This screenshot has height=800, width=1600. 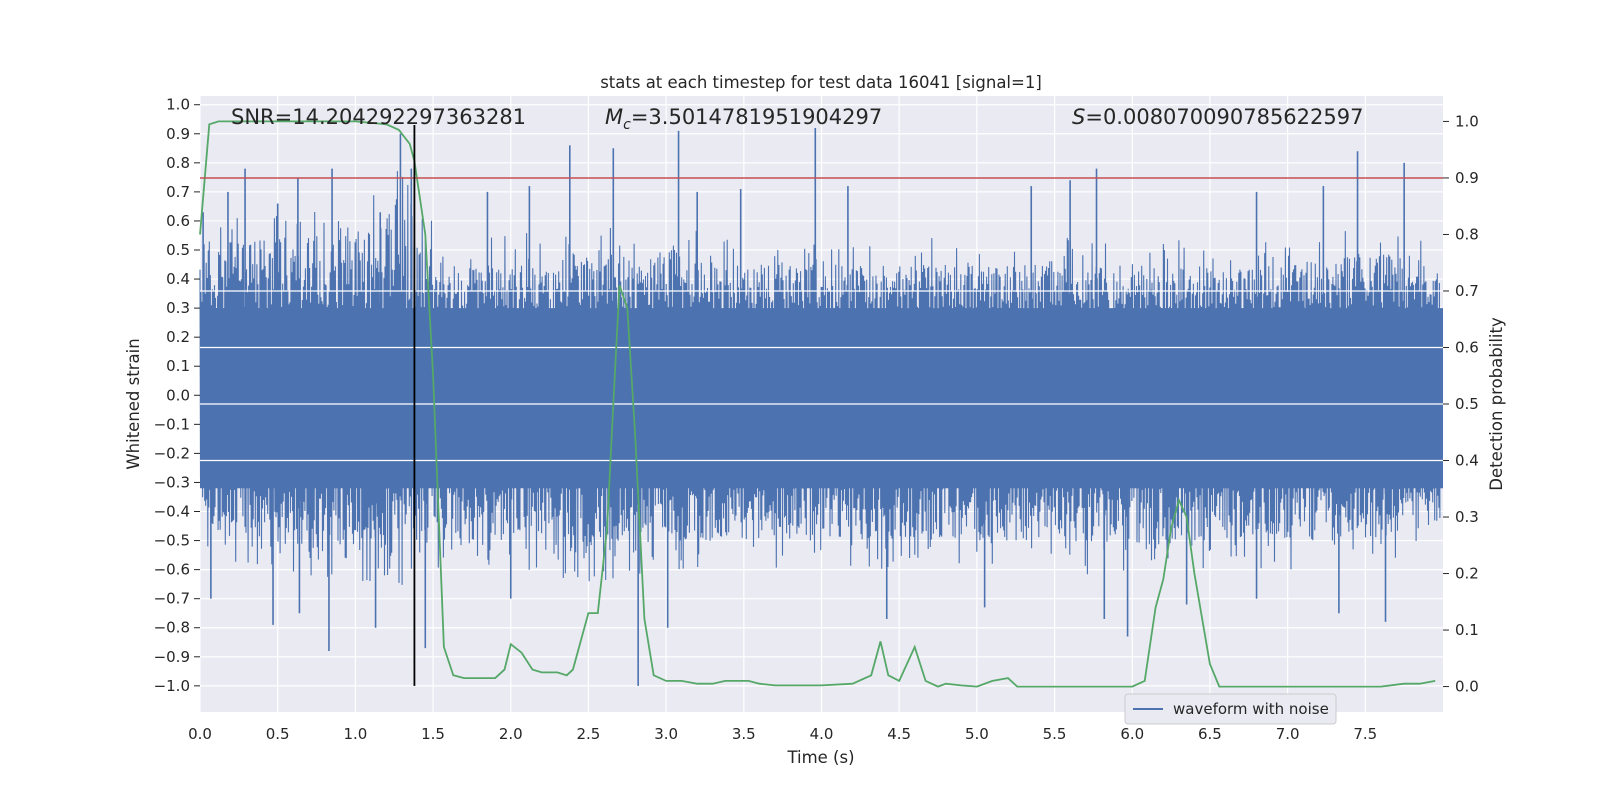 What do you see at coordinates (200, 734) in the screenshot?
I see `x-tick-label: 0.0` at bounding box center [200, 734].